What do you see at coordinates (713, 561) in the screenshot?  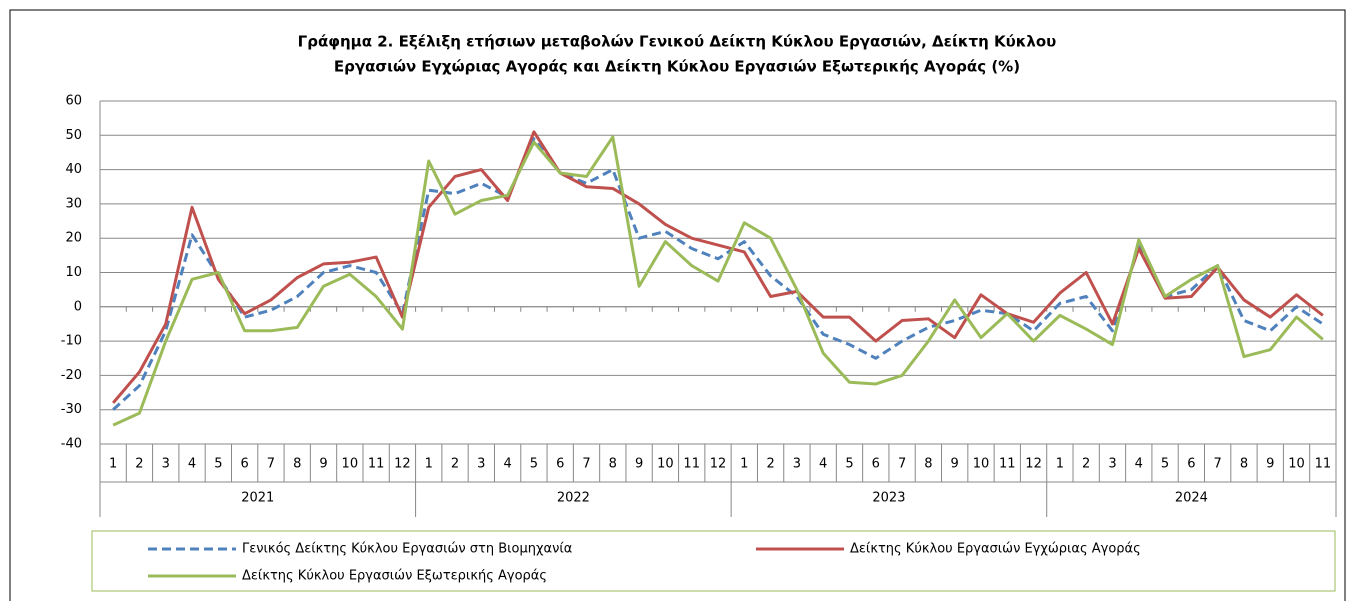 I see `legend-box` at bounding box center [713, 561].